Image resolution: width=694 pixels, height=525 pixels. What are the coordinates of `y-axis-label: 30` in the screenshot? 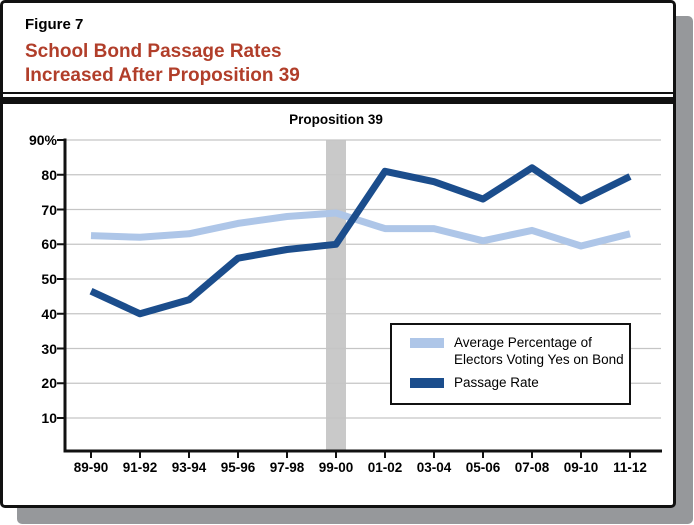 It's located at (49, 348).